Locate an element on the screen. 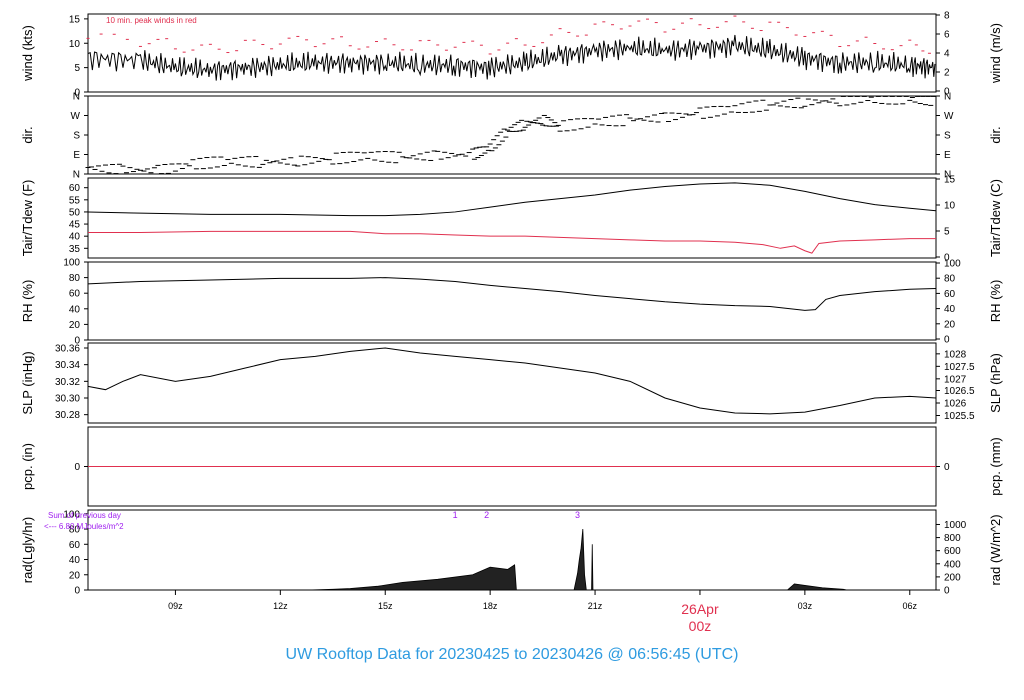 The width and height of the screenshot is (1024, 700). panel-frame-rh is located at coordinates (512, 301).